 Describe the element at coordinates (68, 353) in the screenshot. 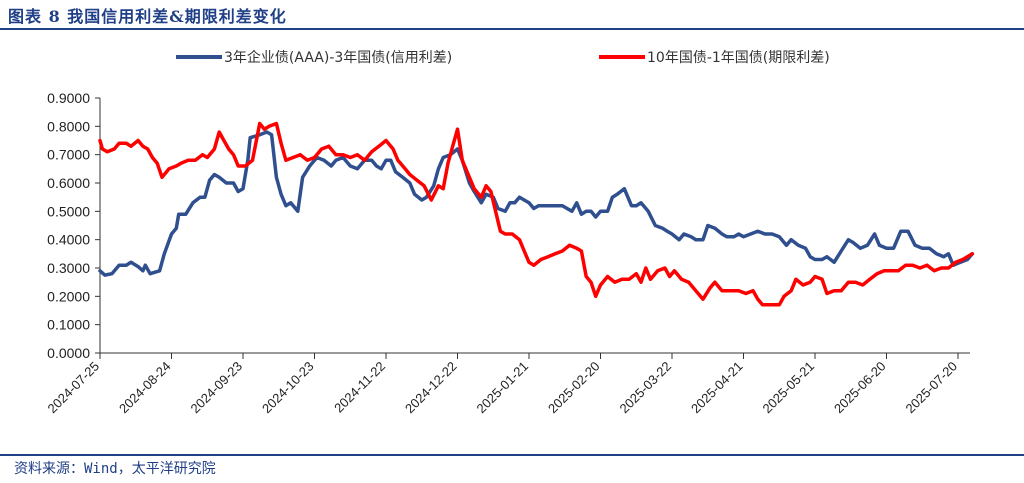

I see `y-tick-label: 0.0000` at that location.